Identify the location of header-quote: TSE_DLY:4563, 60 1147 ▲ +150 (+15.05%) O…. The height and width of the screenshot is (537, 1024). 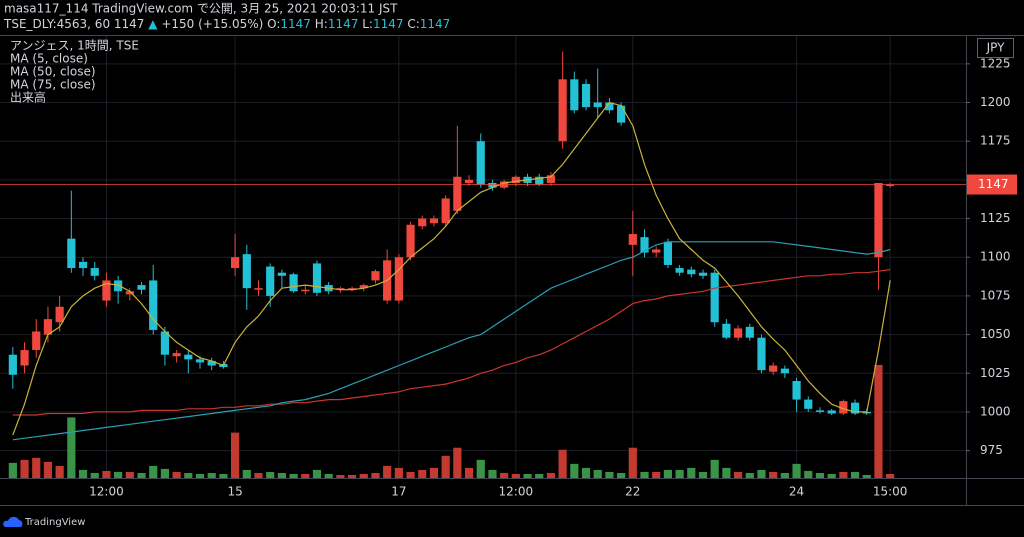
(226, 24).